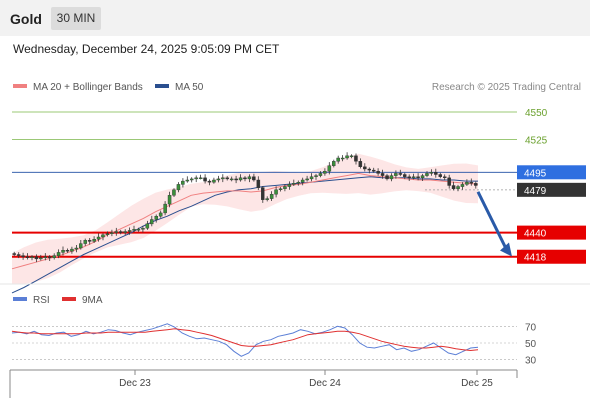 Image resolution: width=590 pixels, height=400 pixels. Describe the element at coordinates (41, 300) in the screenshot. I see `rsi-legend-label: RSI` at that location.